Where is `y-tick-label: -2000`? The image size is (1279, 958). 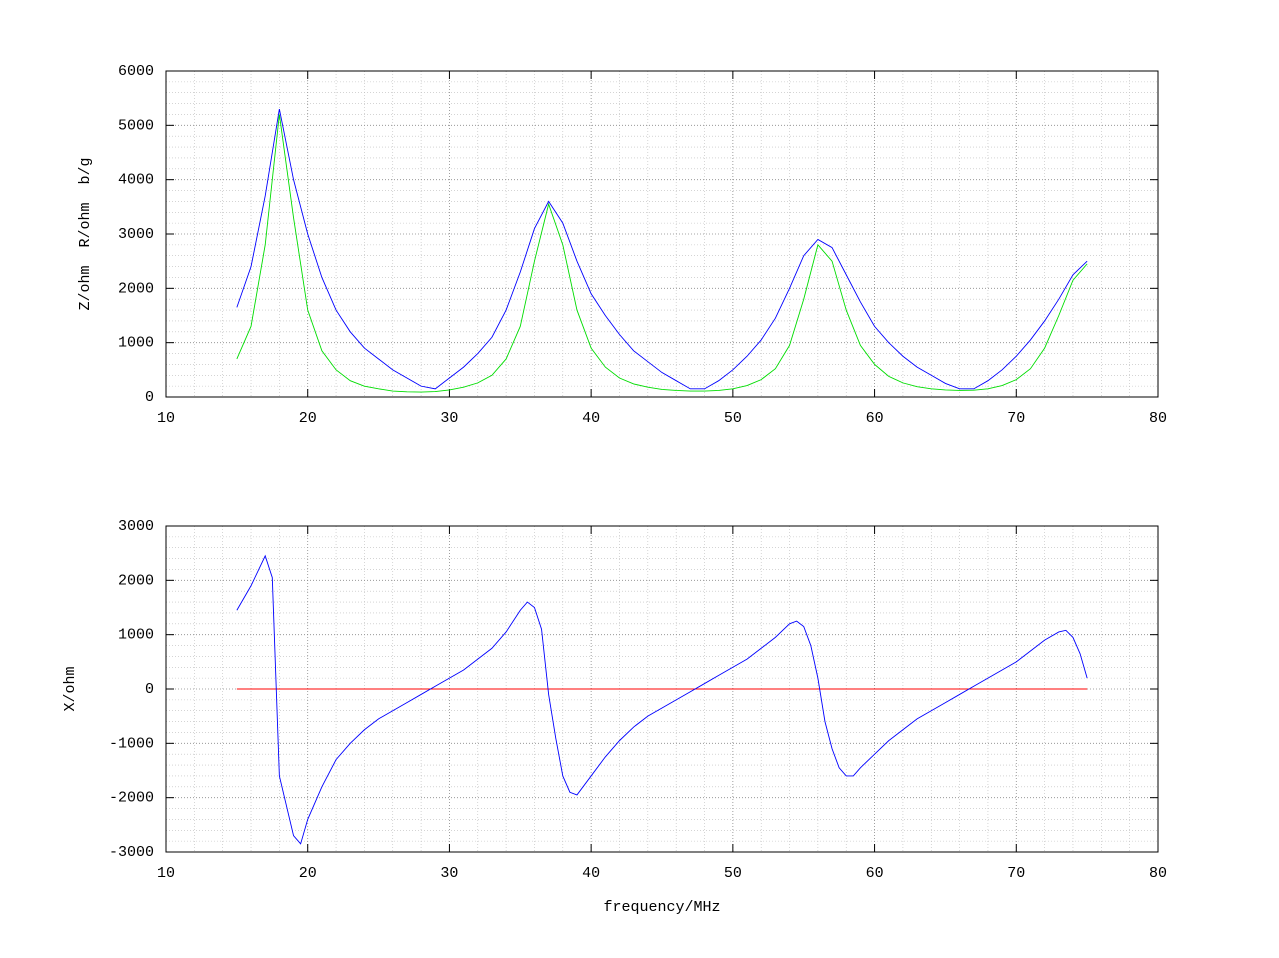
y-tick-label: -2000 is located at coordinates (131, 798).